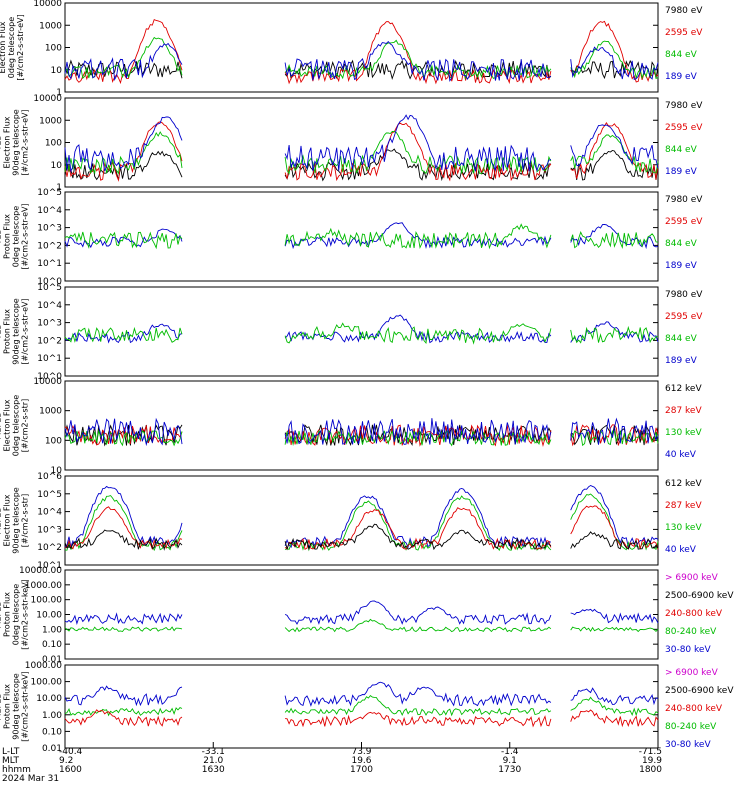  I want to click on x-tick-label-llt: -33.1, so click(213, 752).